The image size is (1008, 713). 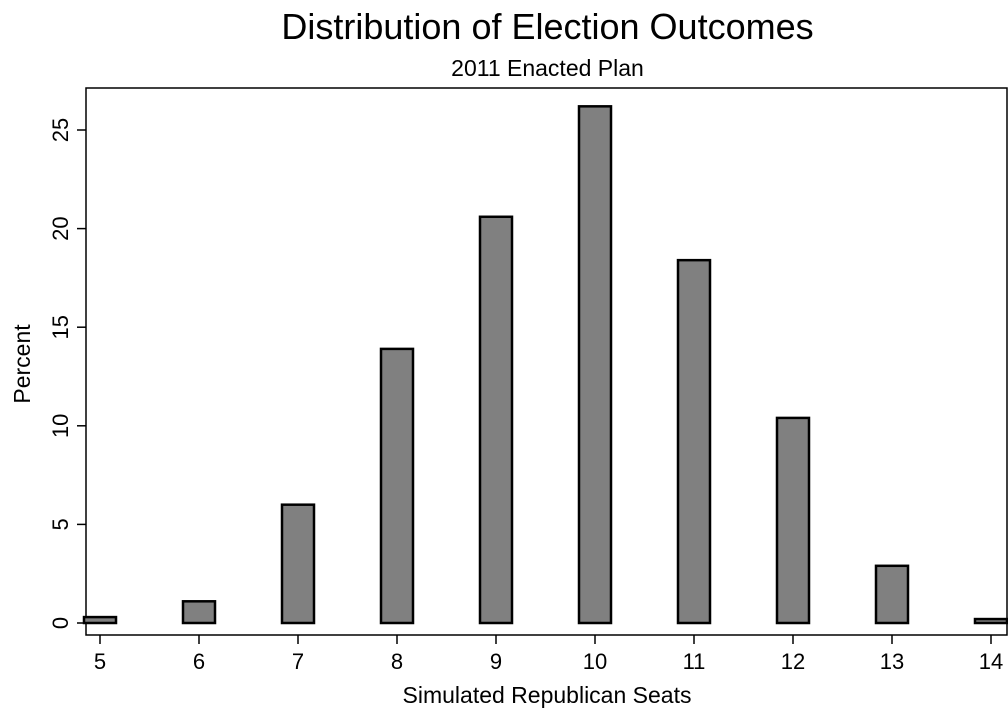 What do you see at coordinates (100, 661) in the screenshot?
I see `x-tick-label-5: 5` at bounding box center [100, 661].